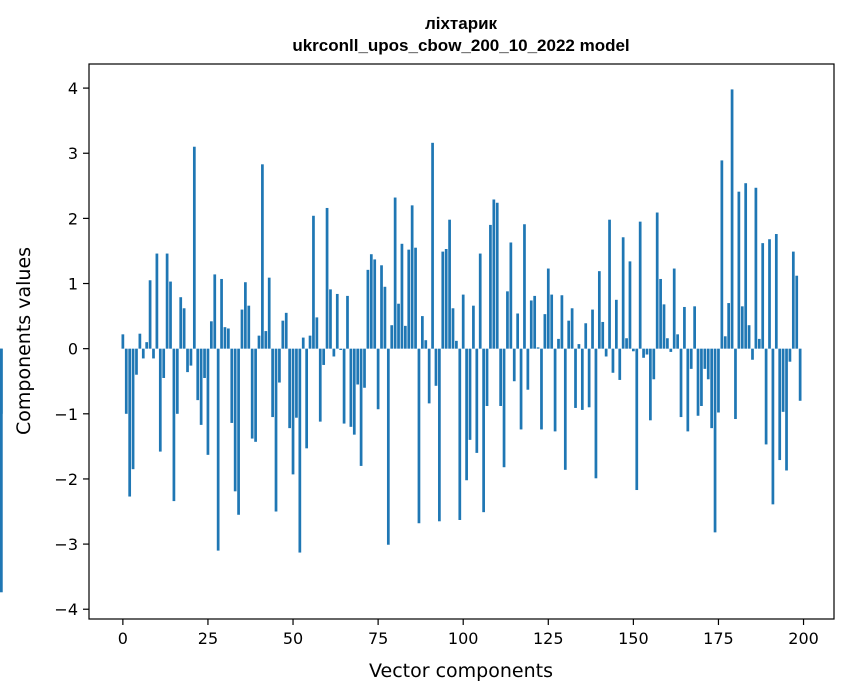 This screenshot has height=696, width=847. I want to click on y-tick-label: −4, so click(66, 609).